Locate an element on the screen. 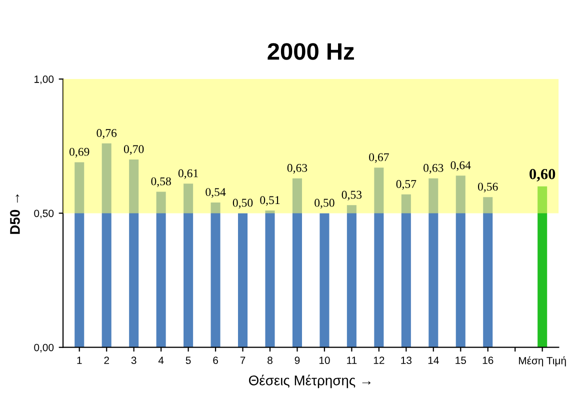 Image resolution: width=573 pixels, height=416 pixels. x-tick-label: 14 is located at coordinates (433, 360).